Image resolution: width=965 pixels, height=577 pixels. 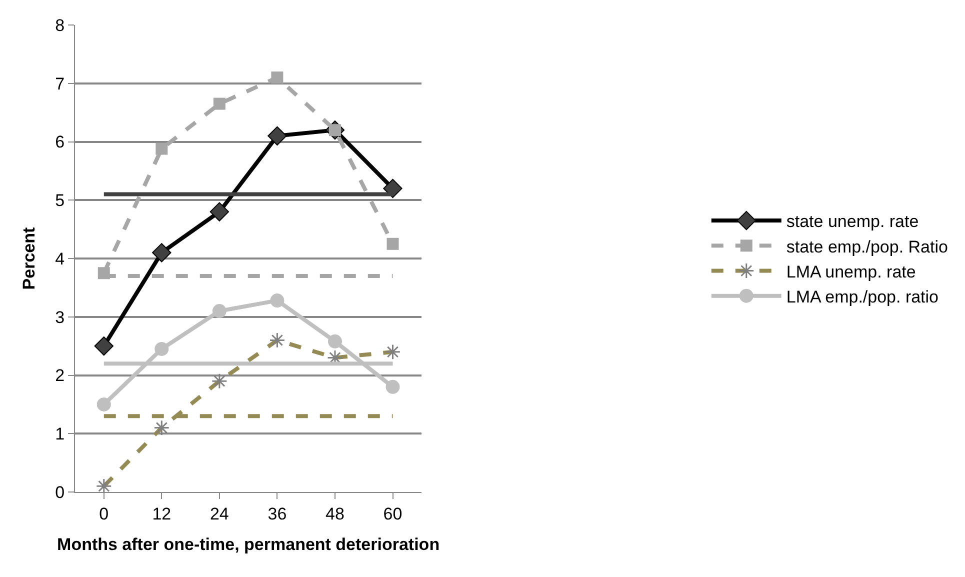 I want to click on y-axis-title: Percent, so click(x=29, y=258).